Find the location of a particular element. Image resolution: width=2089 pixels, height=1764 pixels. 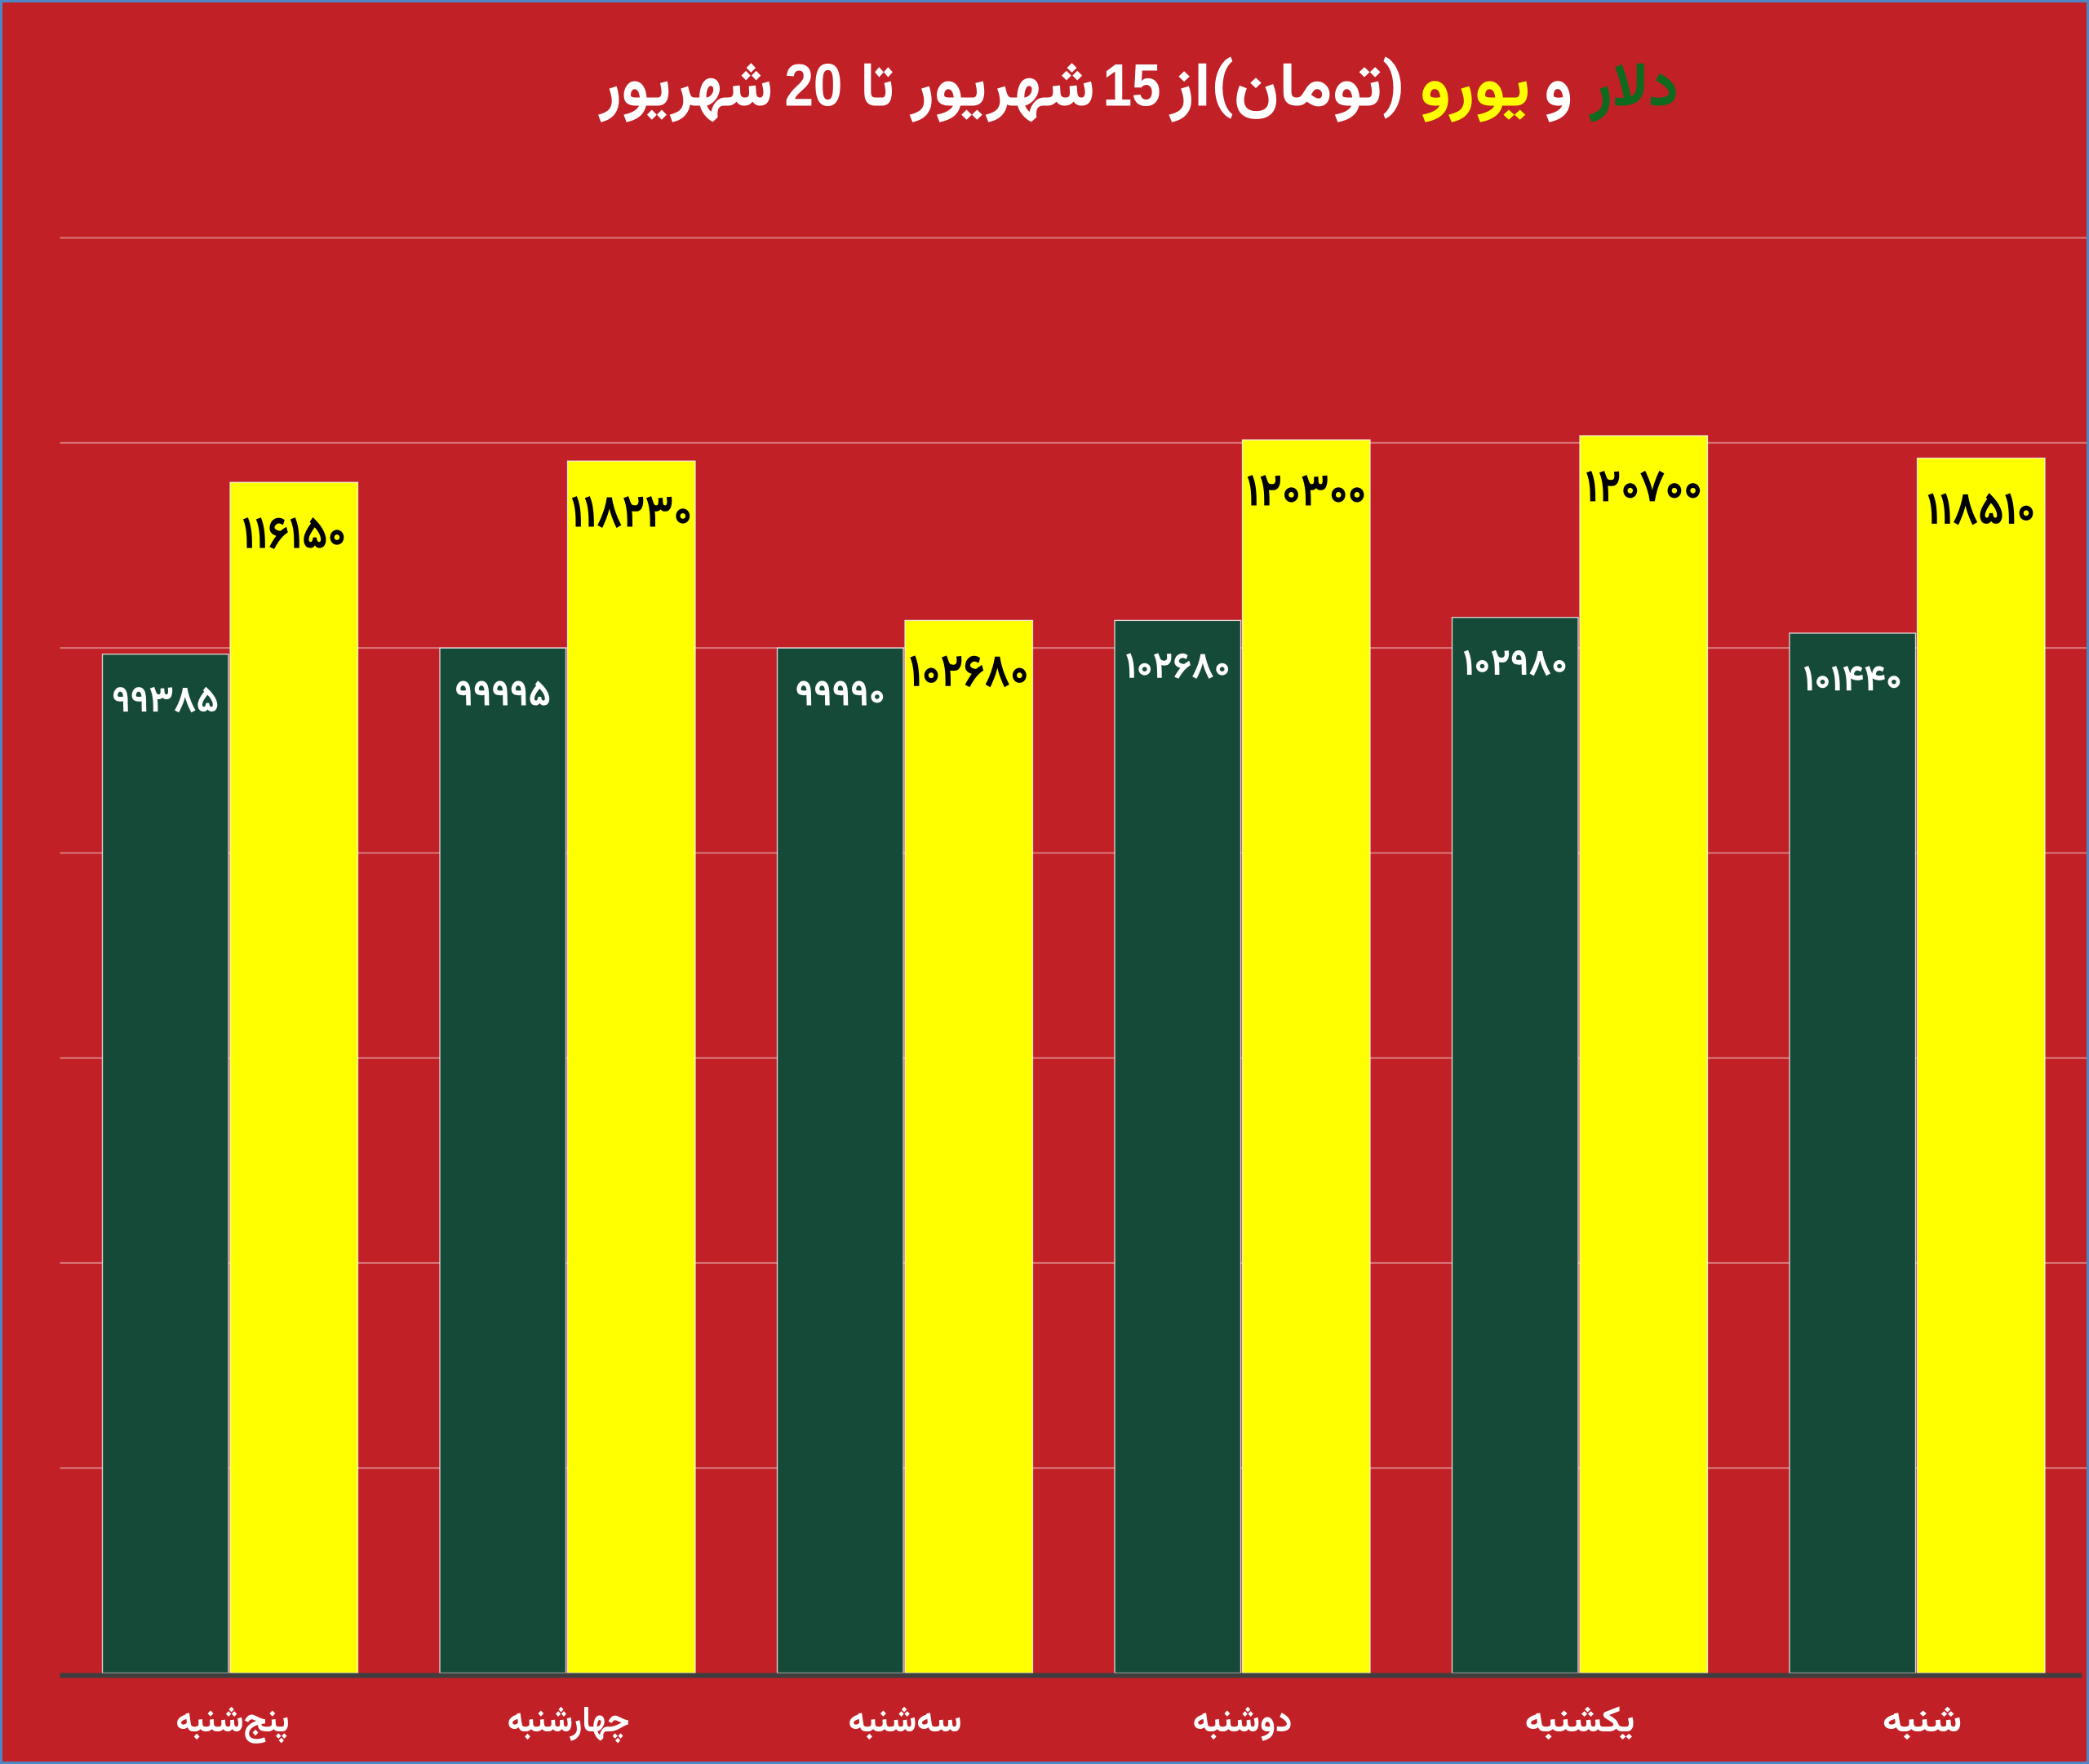

svg-text: 15 is located at coordinates (1132, 84).